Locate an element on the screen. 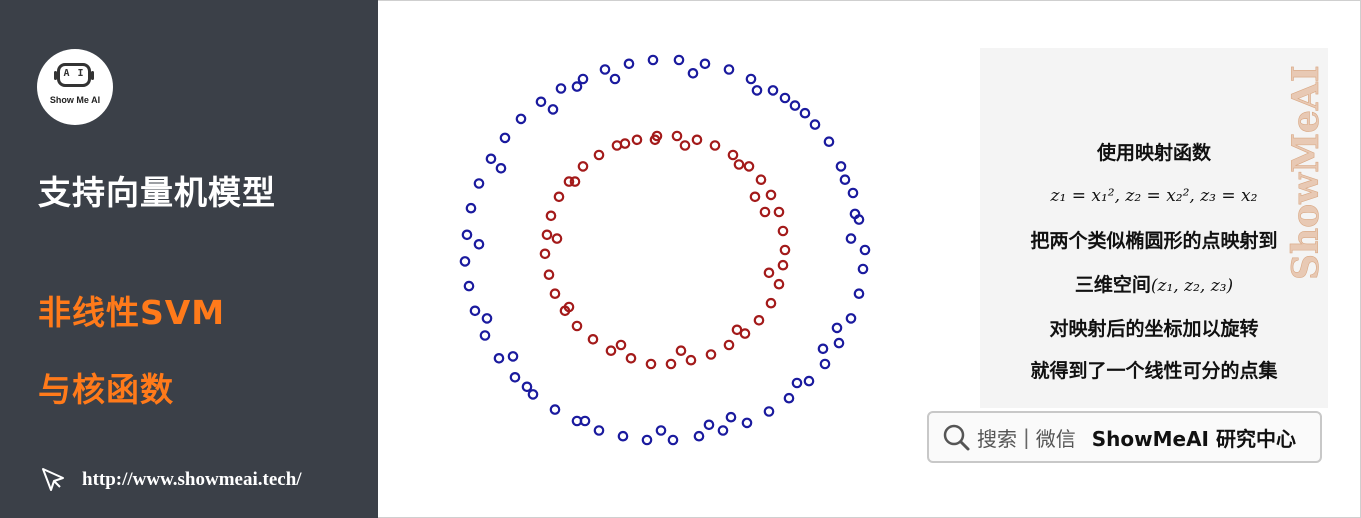 This screenshot has height=518, width=1361. wechat-search-banner: 搜索 | 微信 ShowMeAI 研究中心 is located at coordinates (1124, 437).